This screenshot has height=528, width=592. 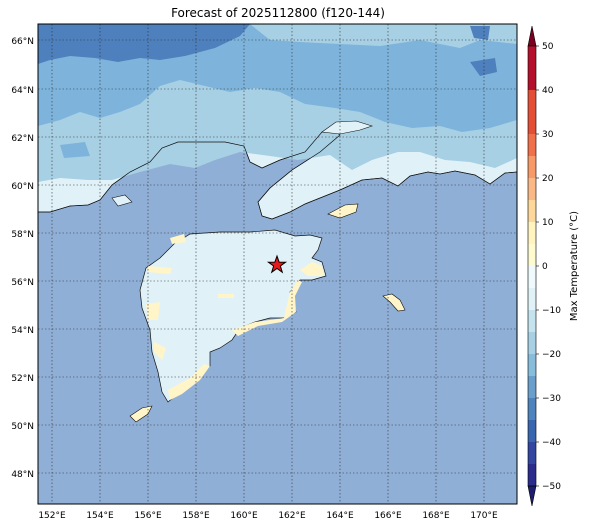 What do you see at coordinates (548, 91) in the screenshot?
I see `colorbar-tick: 40` at bounding box center [548, 91].